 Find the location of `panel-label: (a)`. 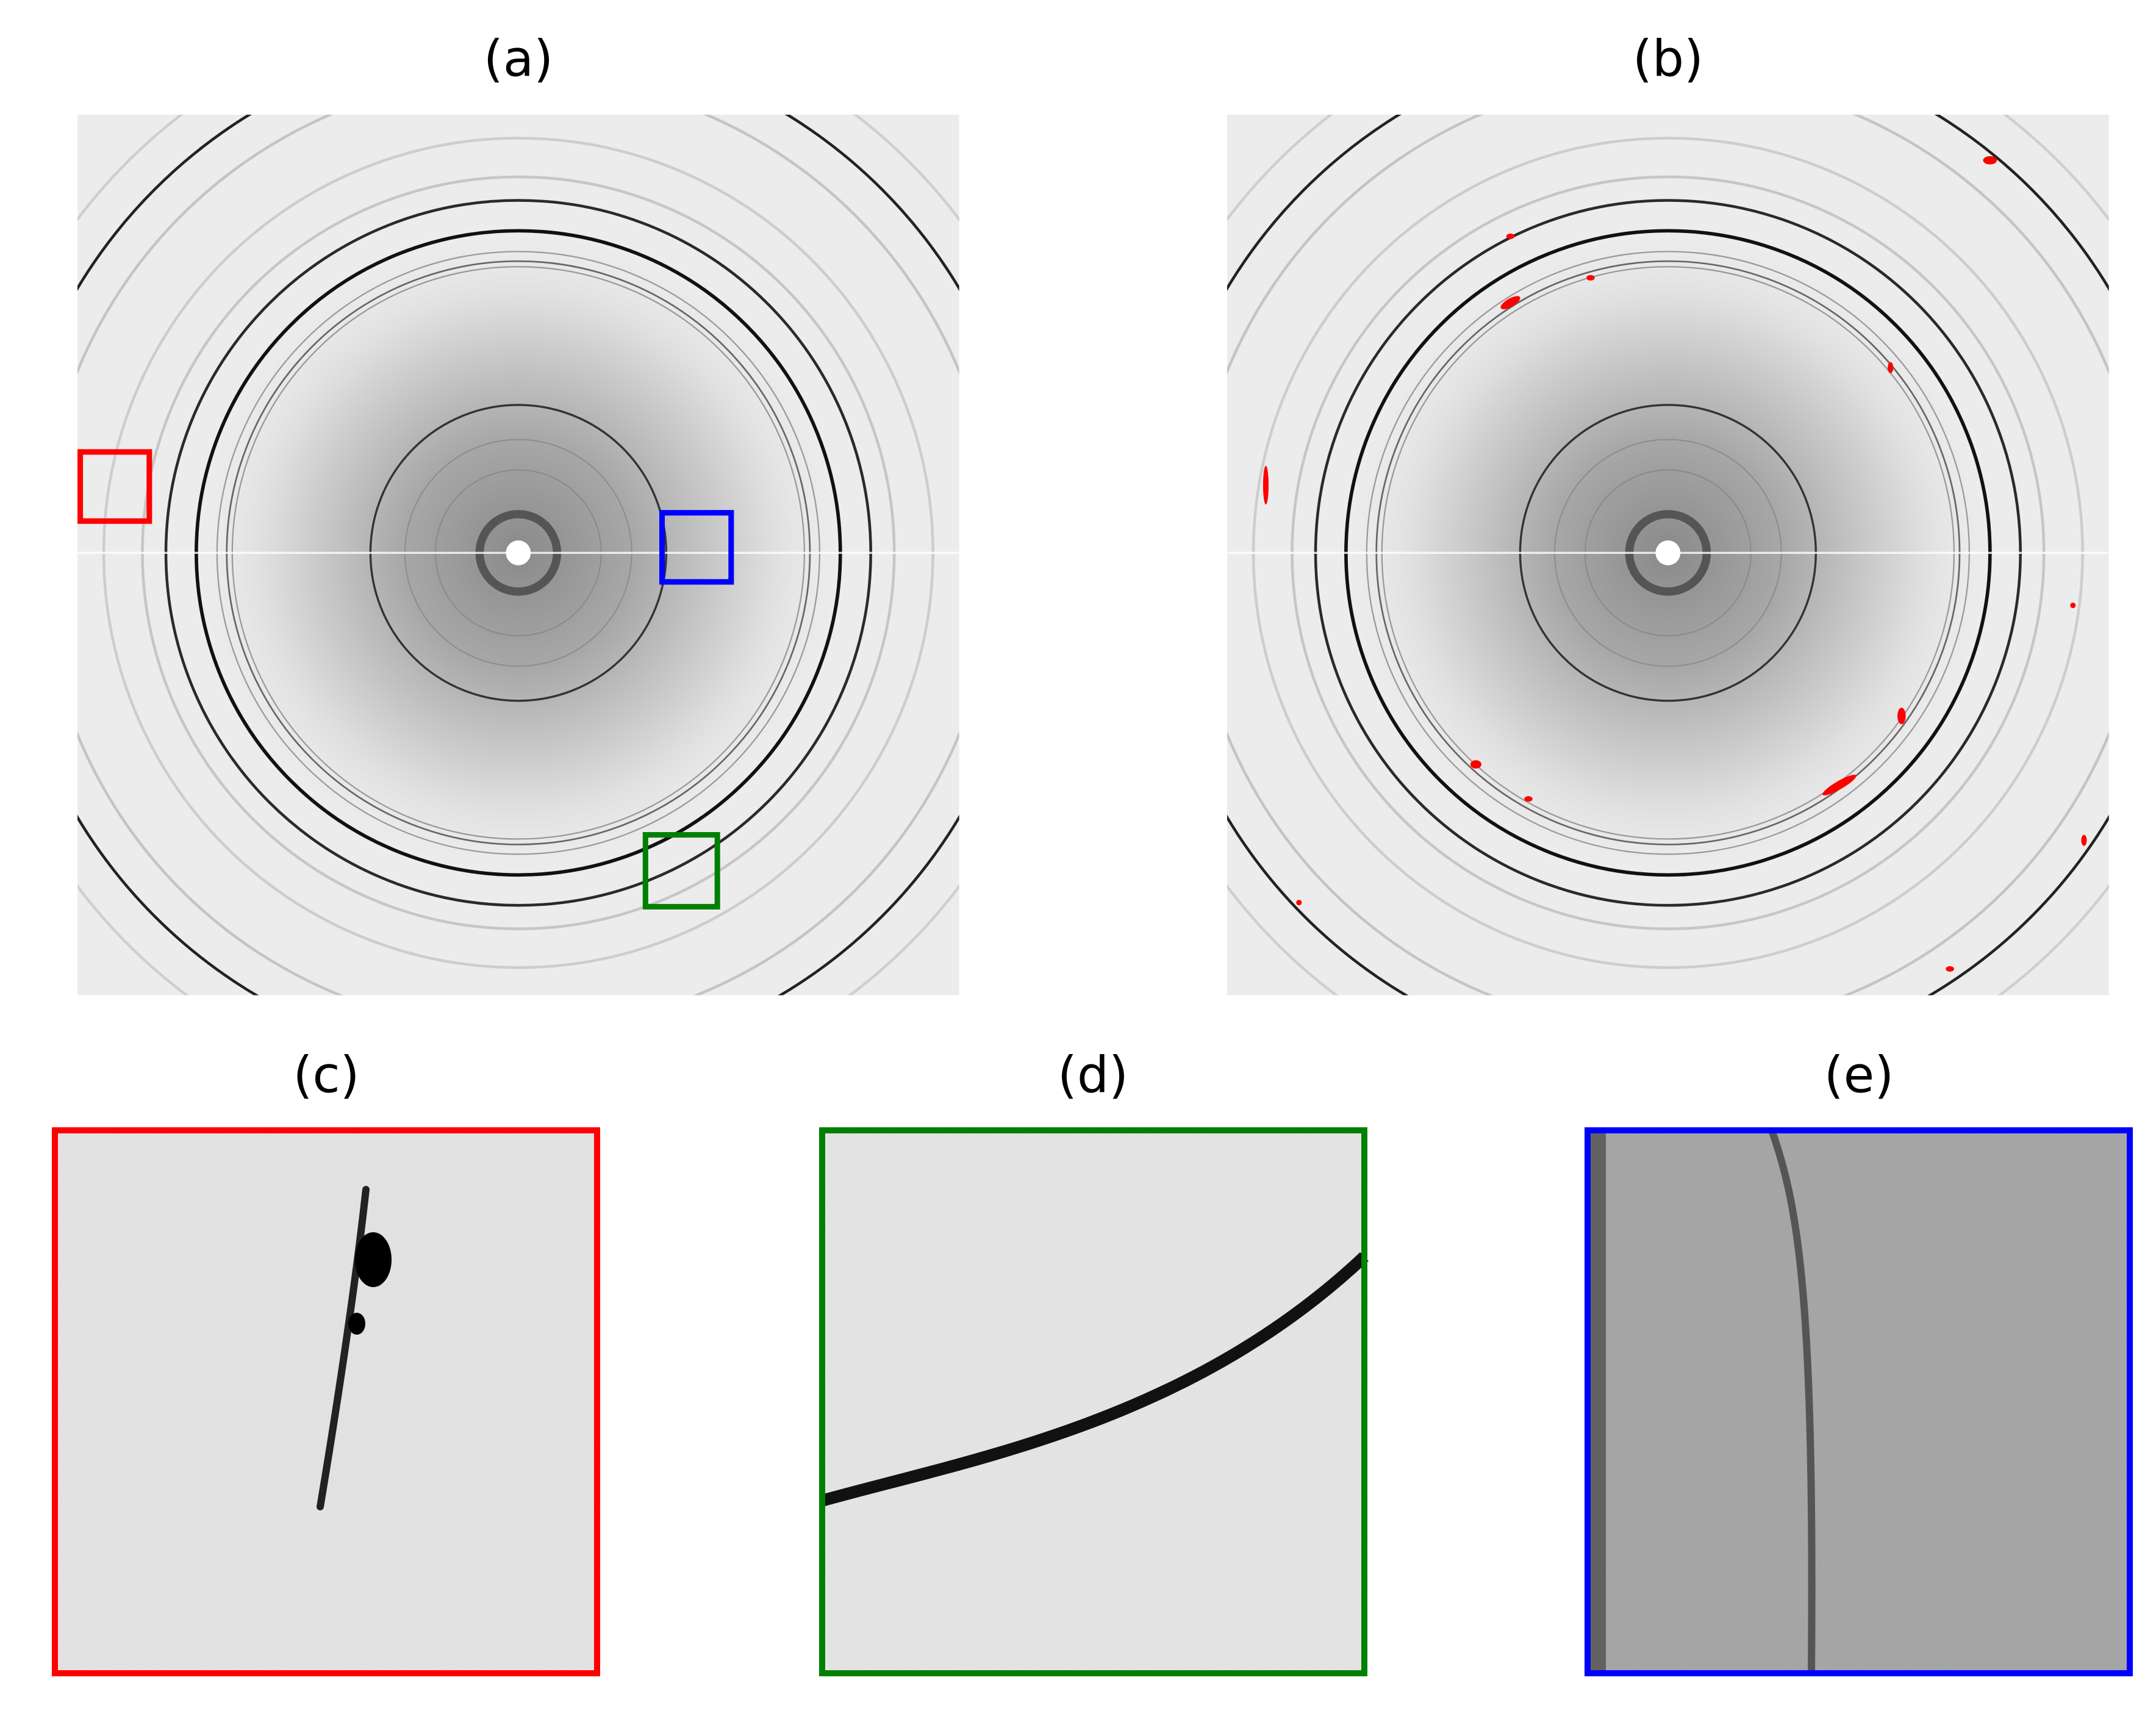

panel-label: (a) is located at coordinates (518, 59).